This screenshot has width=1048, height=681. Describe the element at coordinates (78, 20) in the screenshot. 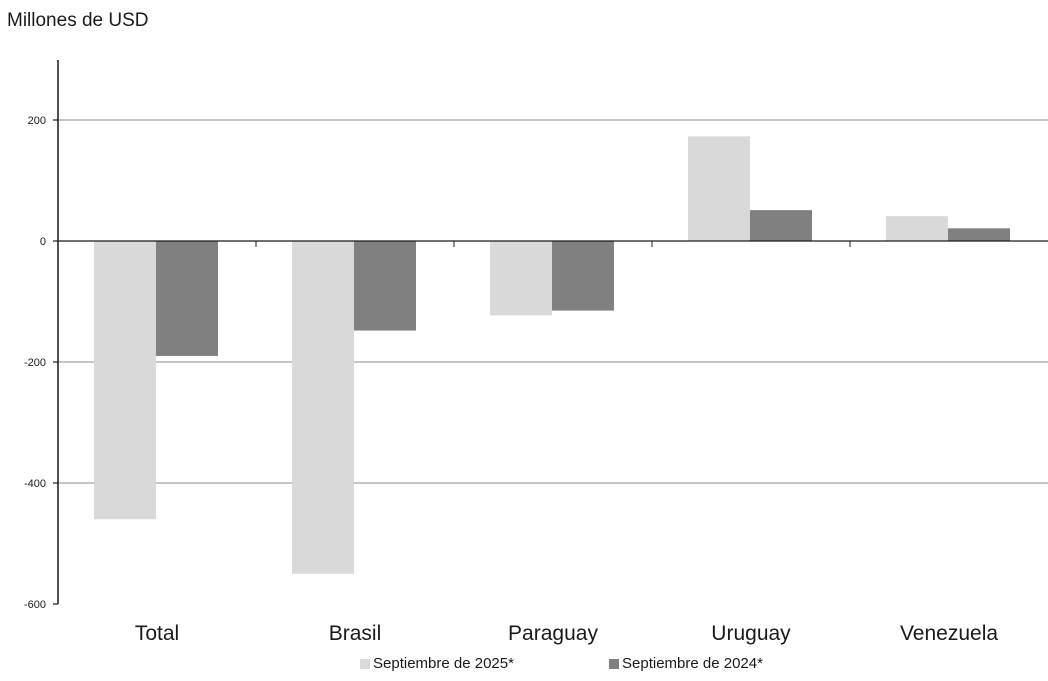

I see `y-axis-unit-label: Millones de USD` at that location.